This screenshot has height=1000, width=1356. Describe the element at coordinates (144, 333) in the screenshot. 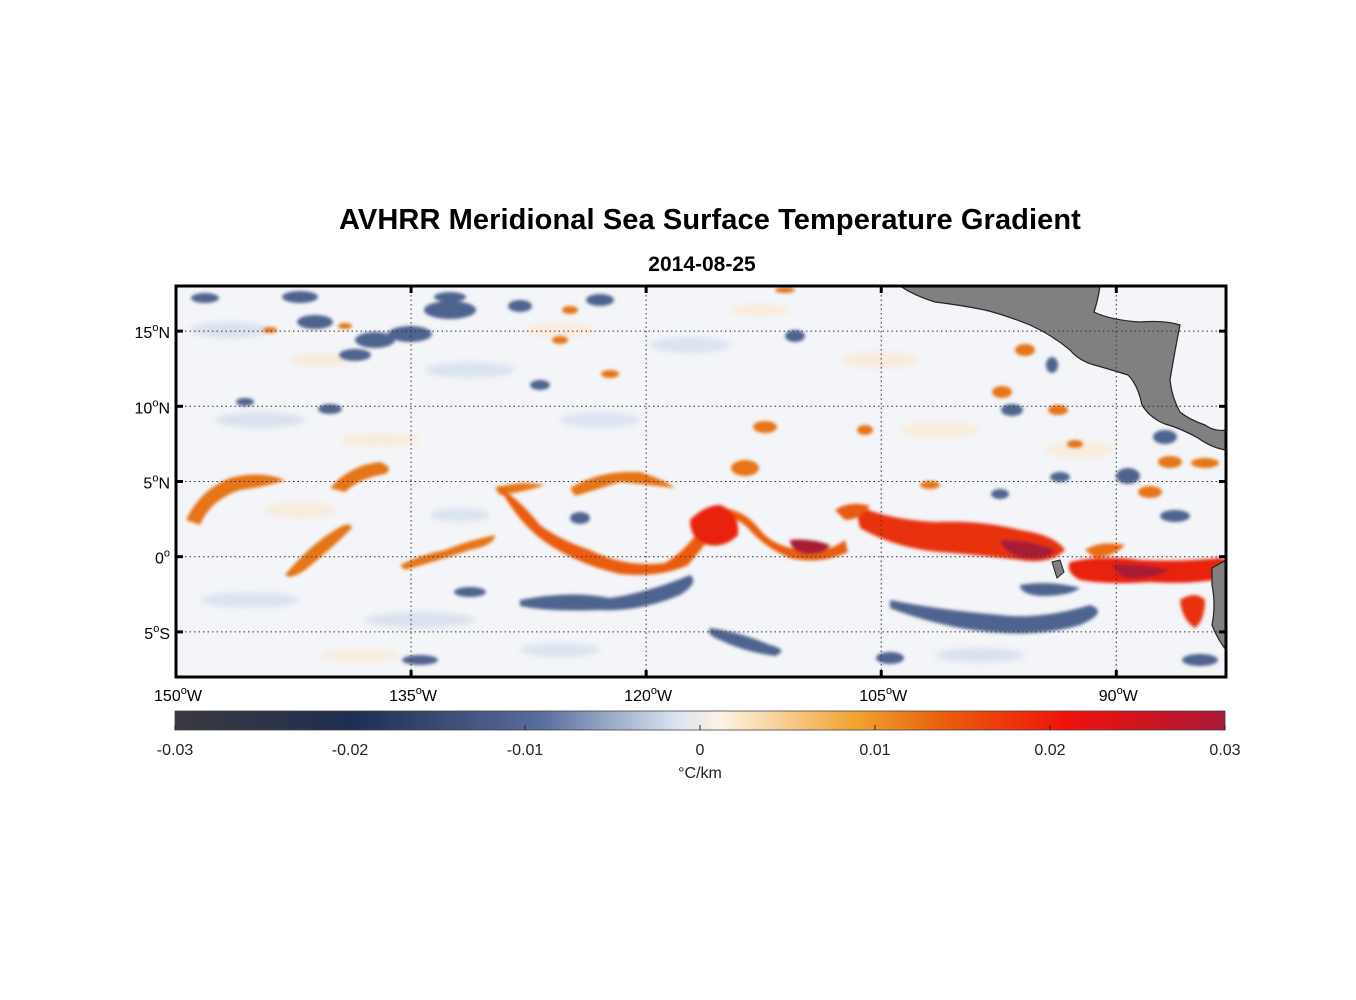

I see `lat-tick-value: 15` at that location.